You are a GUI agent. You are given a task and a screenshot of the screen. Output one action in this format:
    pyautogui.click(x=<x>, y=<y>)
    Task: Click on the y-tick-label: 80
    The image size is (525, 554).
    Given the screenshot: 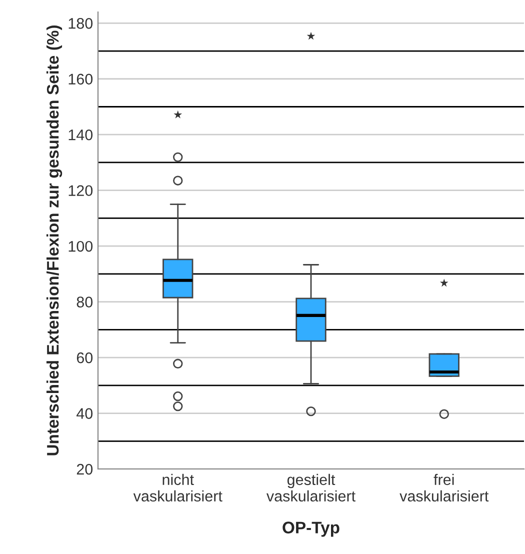 What is the action you would take?
    pyautogui.click(x=84, y=302)
    